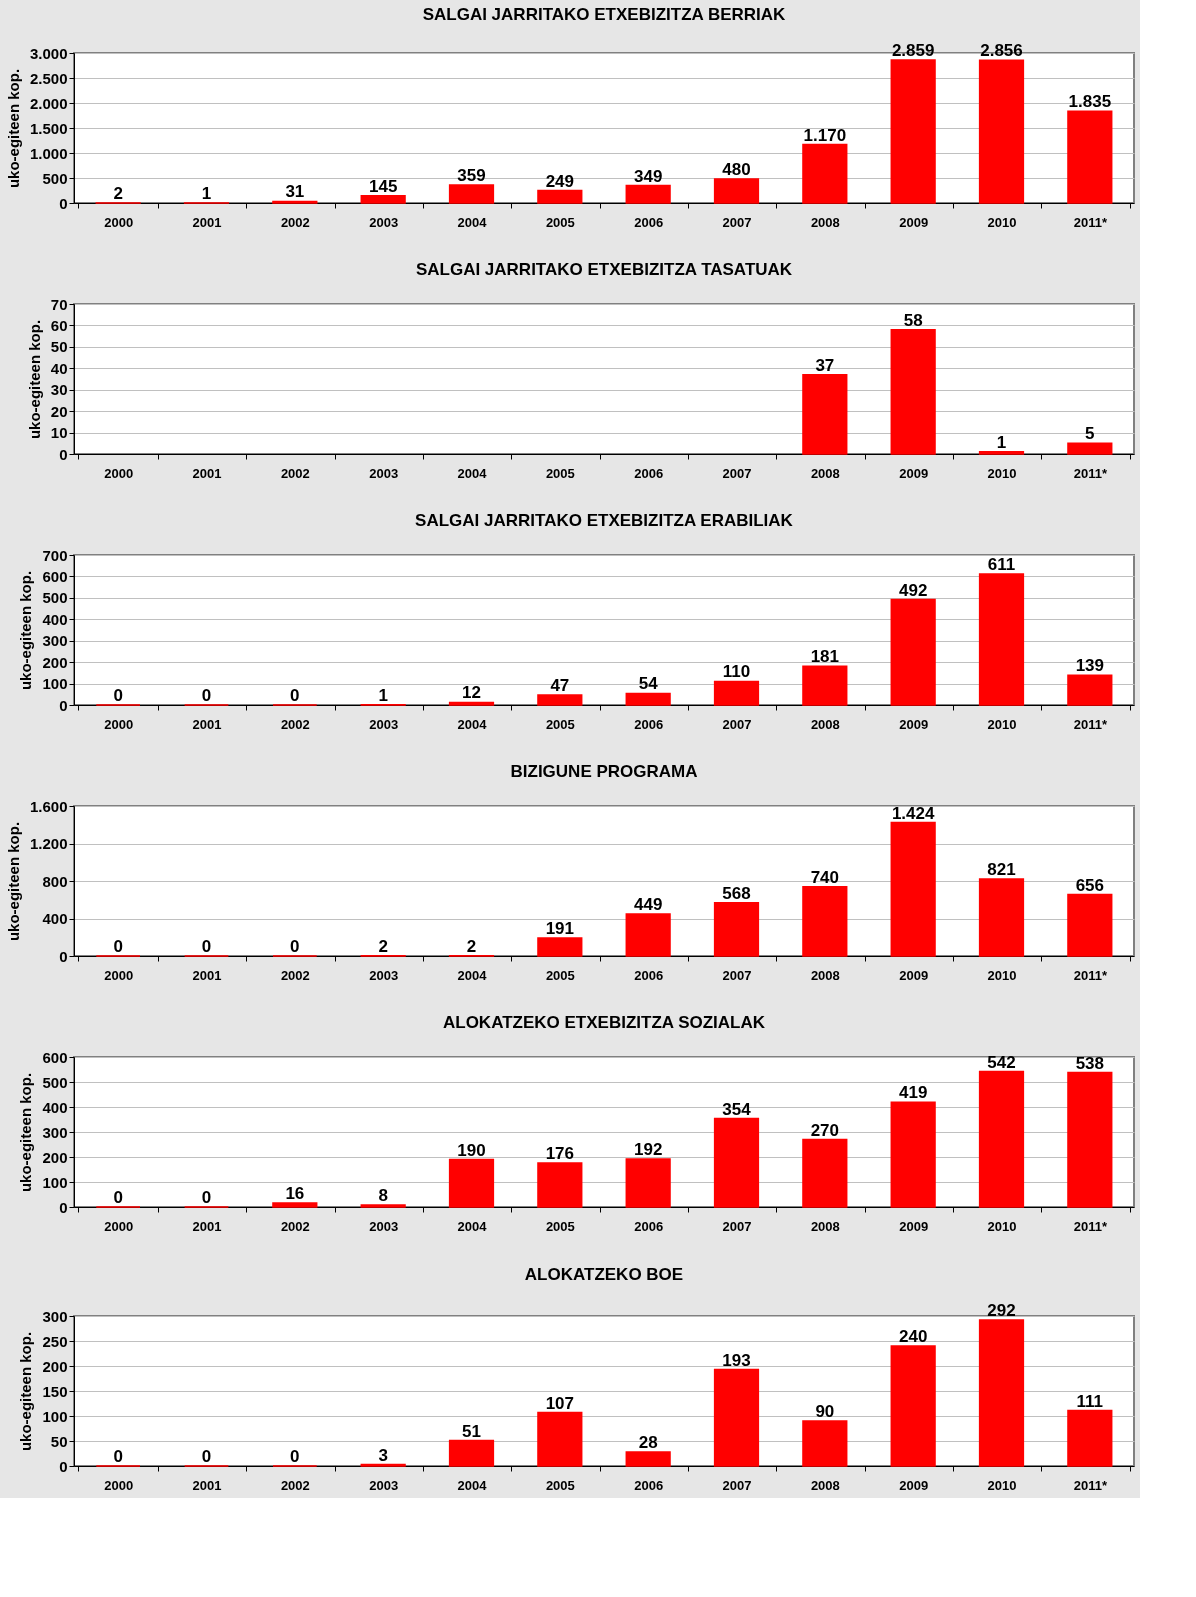 Image resolution: width=1196 pixels, height=1597 pixels. Describe the element at coordinates (648, 684) in the screenshot. I see `data-label: 54` at that location.